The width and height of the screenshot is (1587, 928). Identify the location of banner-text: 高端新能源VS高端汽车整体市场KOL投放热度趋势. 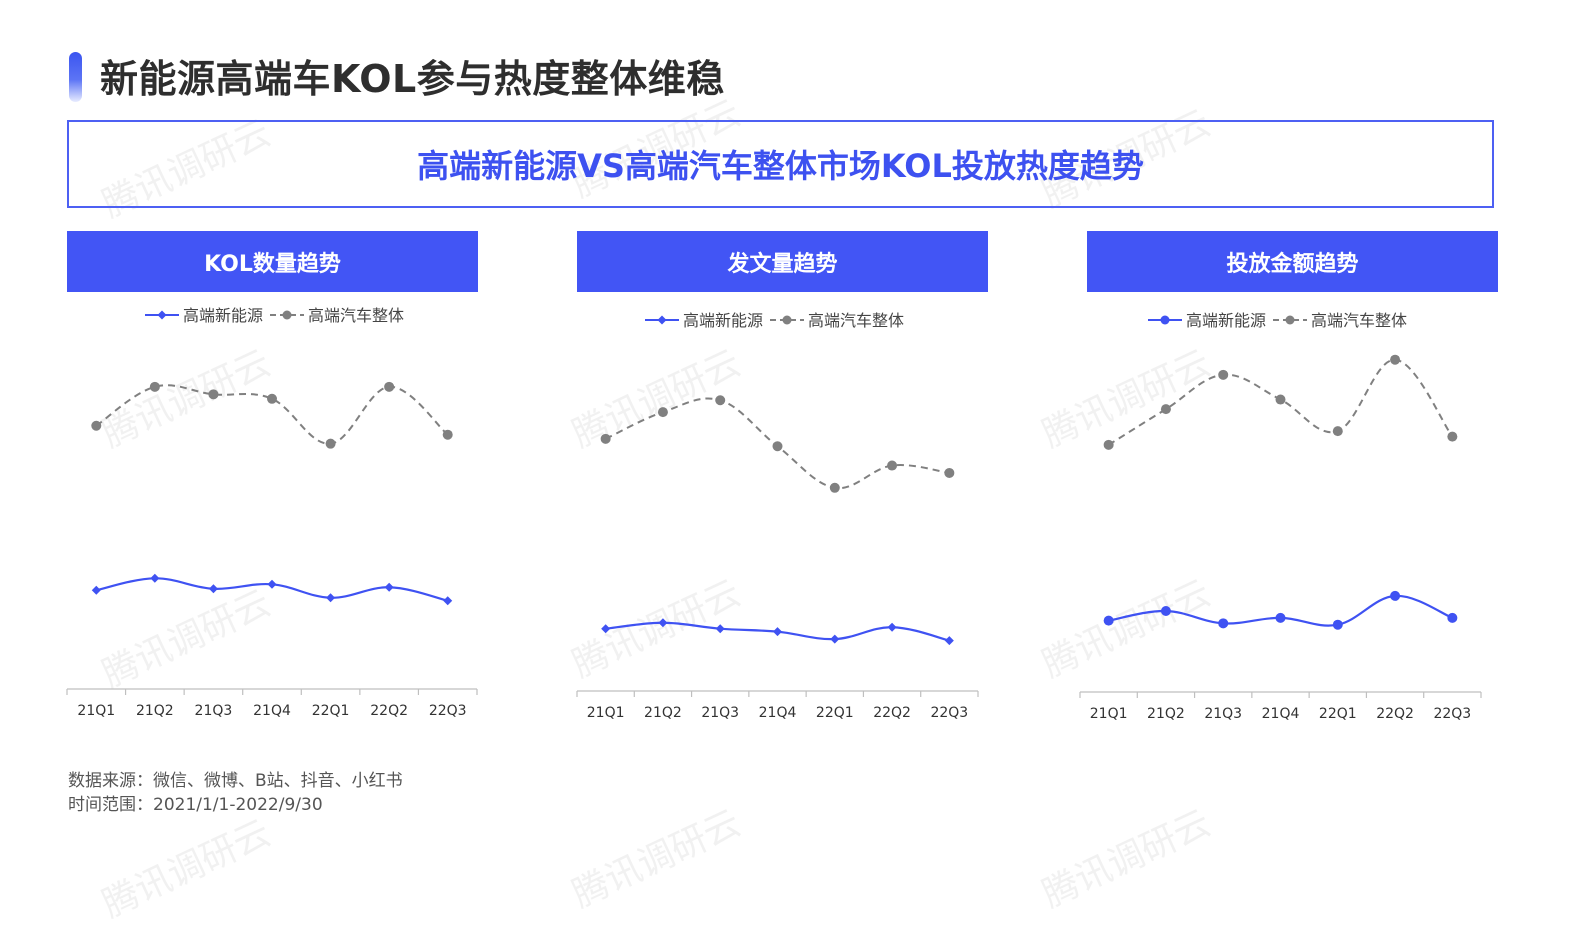
(780, 166).